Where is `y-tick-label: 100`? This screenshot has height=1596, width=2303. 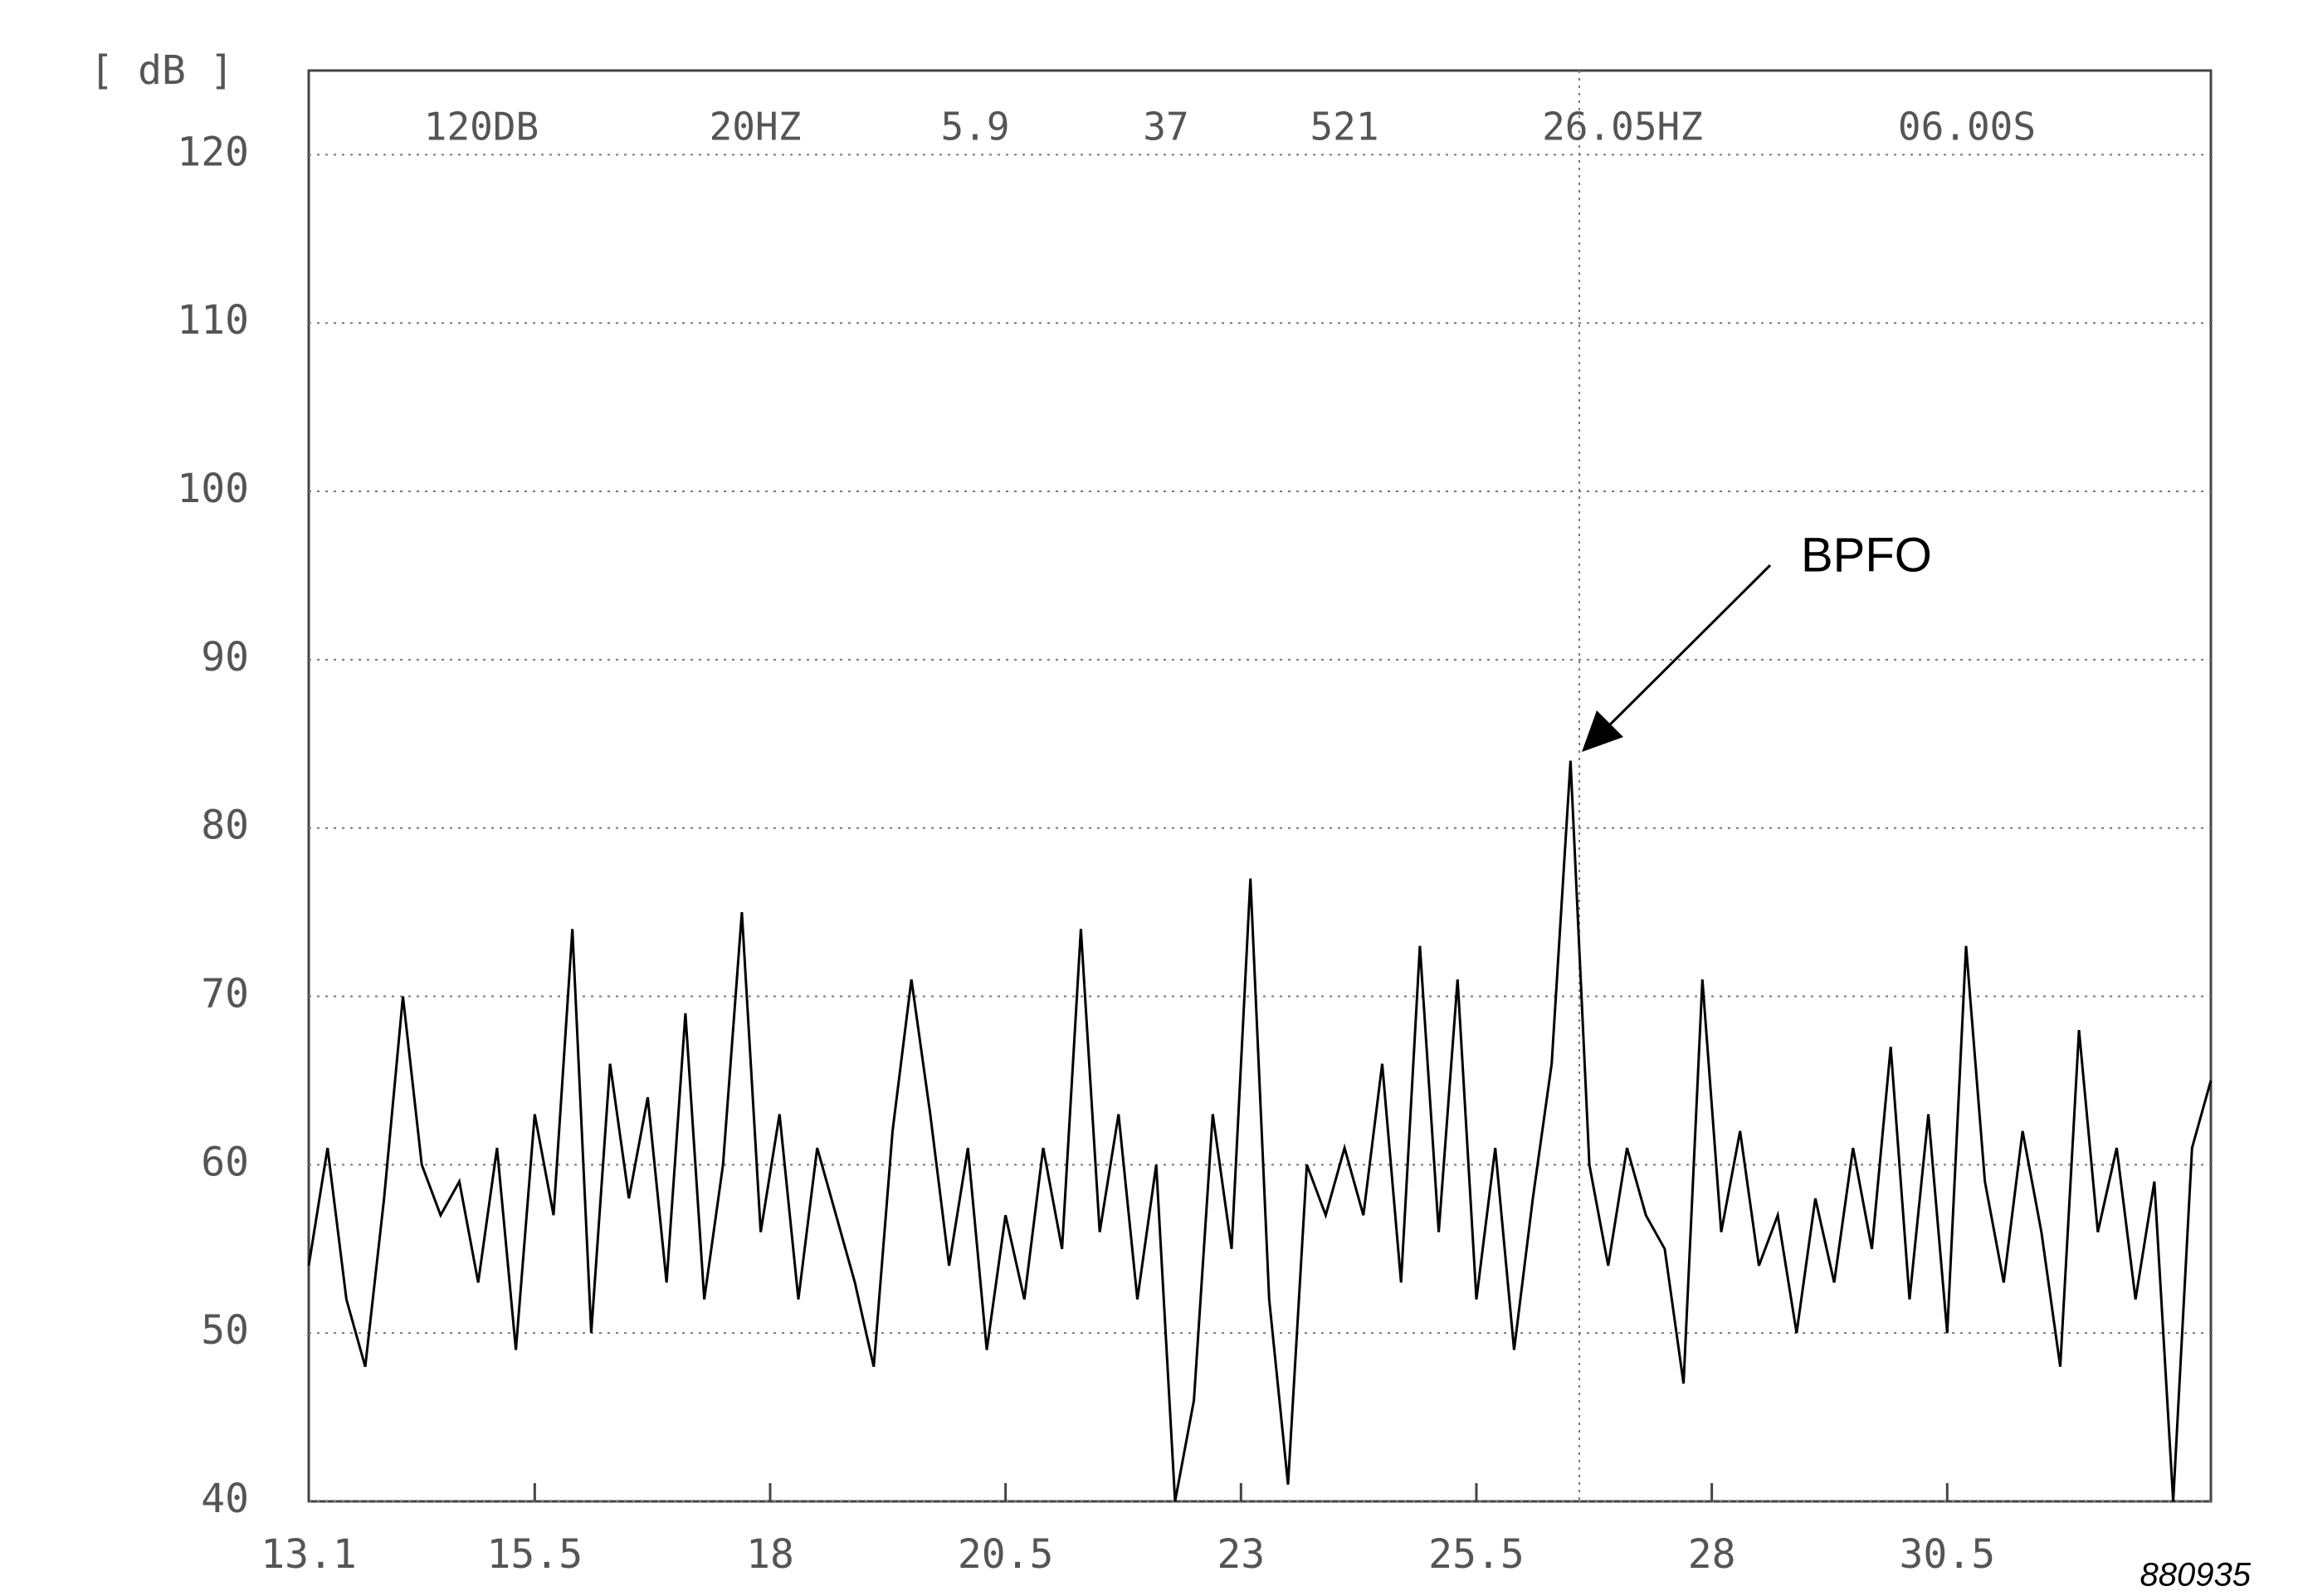 y-tick-label: 100 is located at coordinates (213, 489).